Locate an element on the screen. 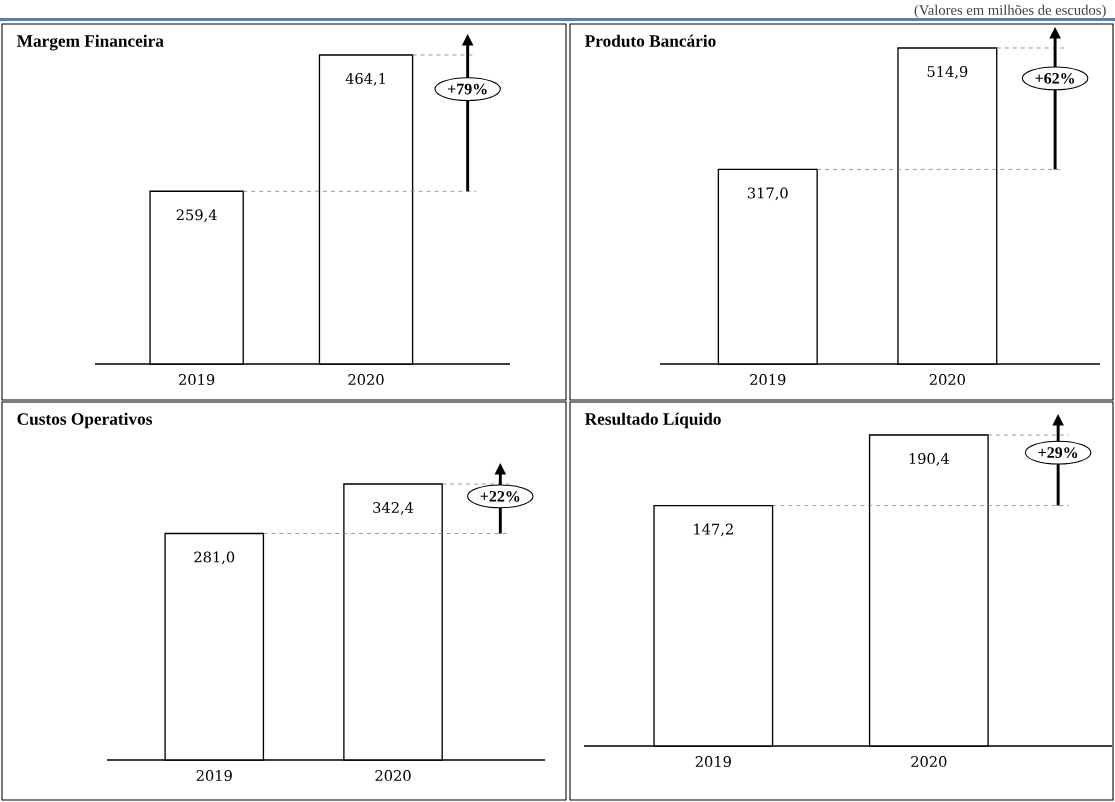  annotation: +22% is located at coordinates (500, 496).